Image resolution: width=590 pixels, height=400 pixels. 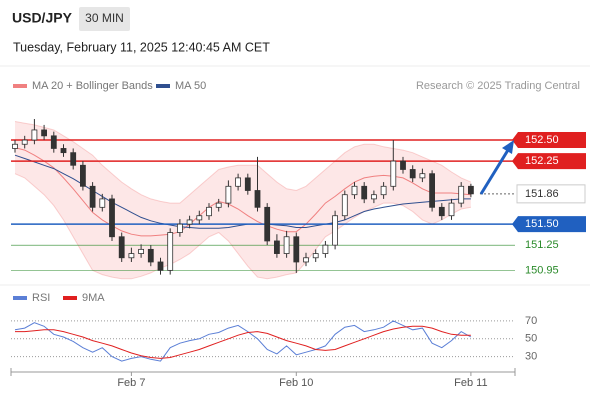 I want to click on x-tick-label: Feb 11, so click(x=470, y=383).